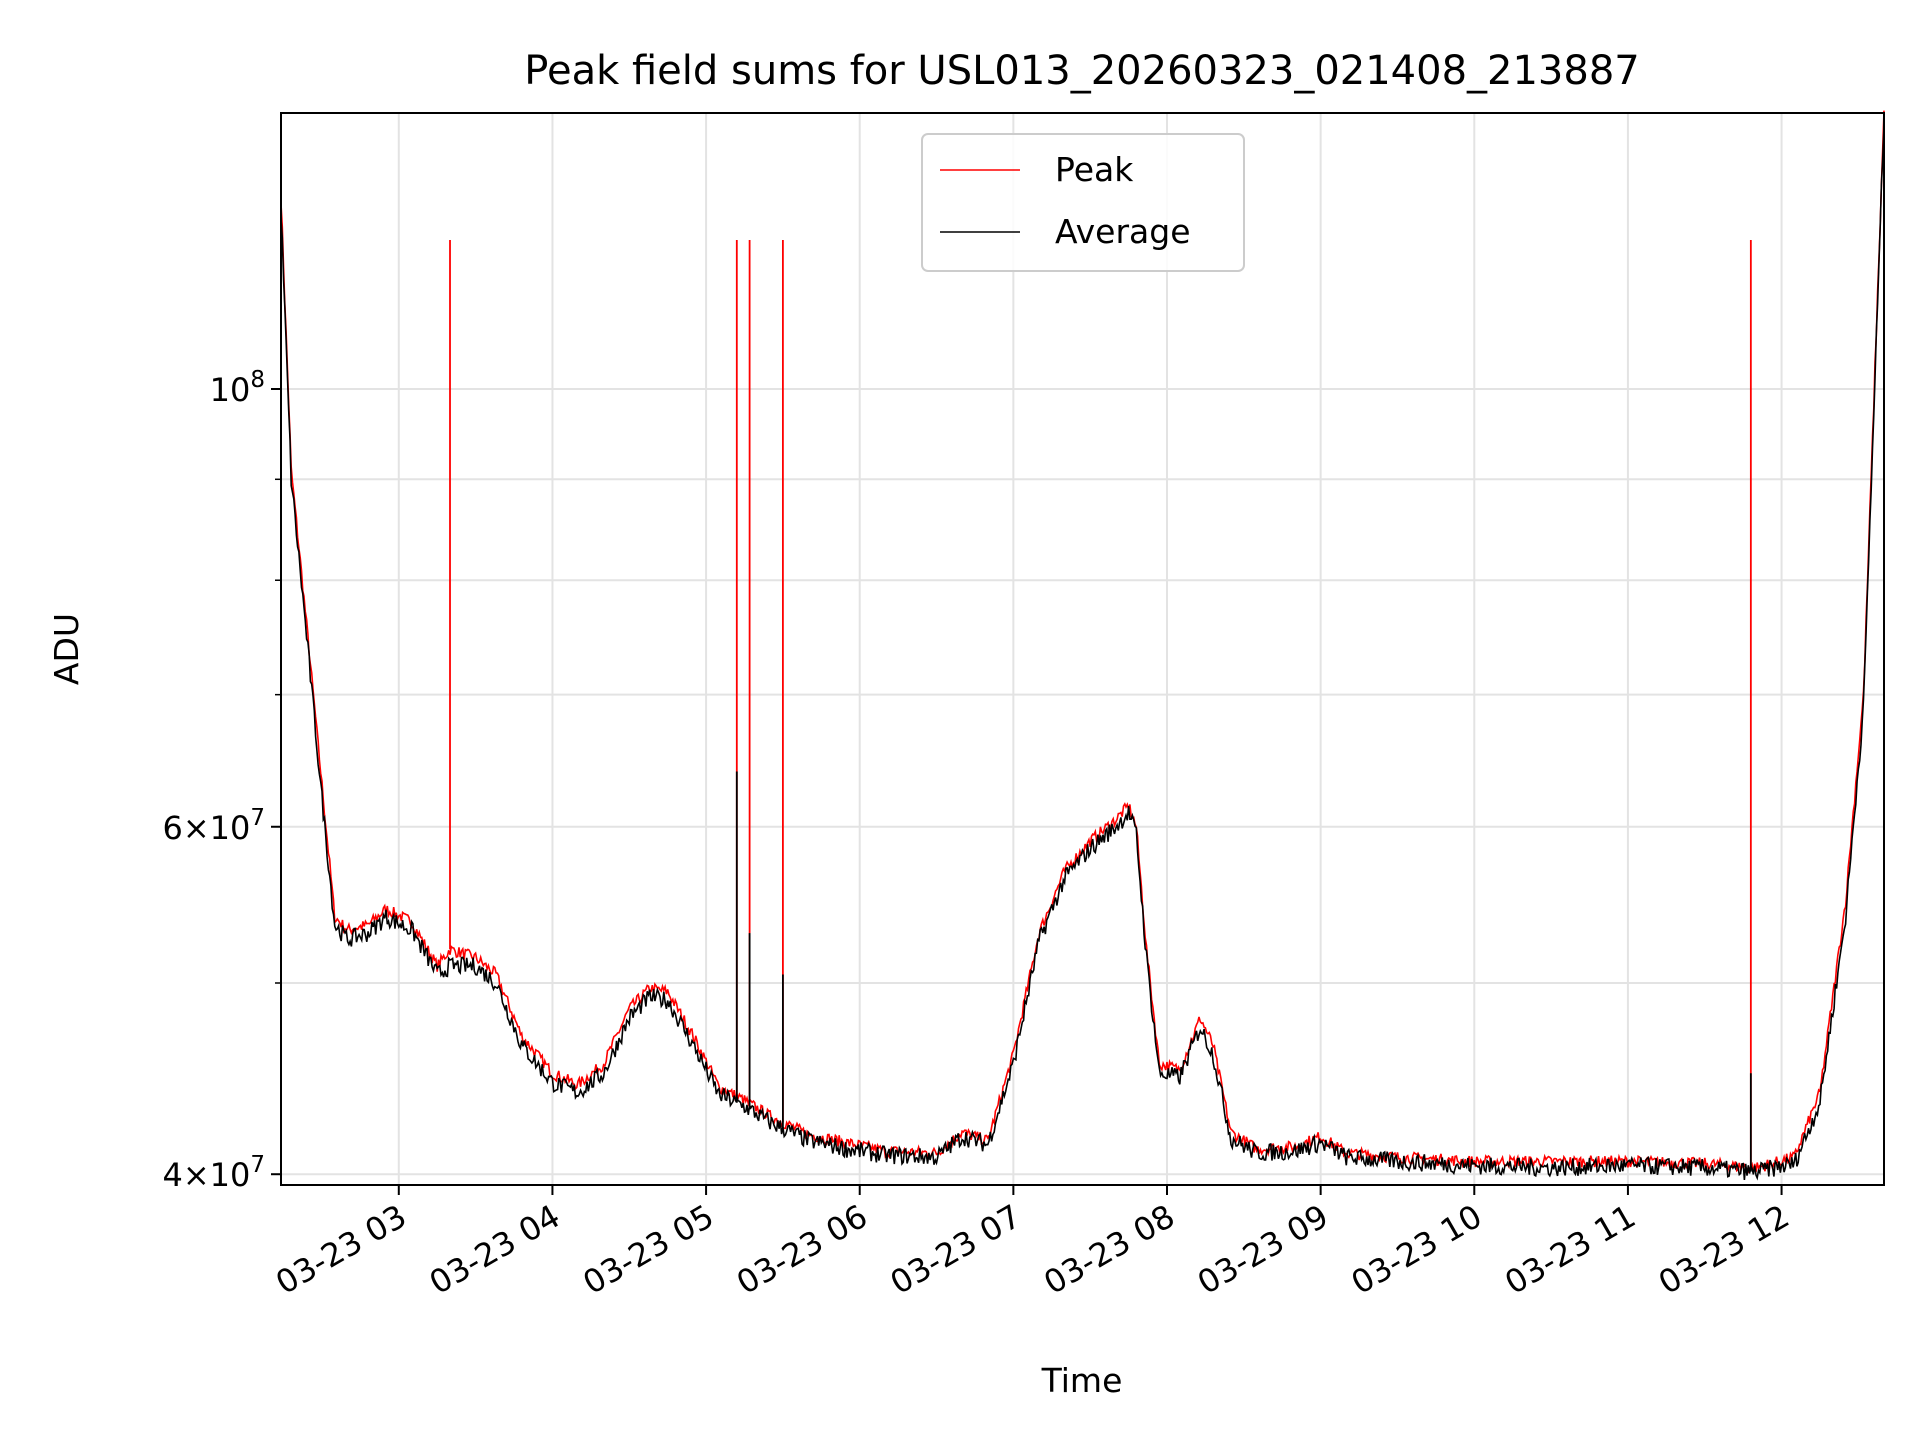 This screenshot has width=1920, height=1440. Describe the element at coordinates (1094, 169) in the screenshot. I see `legend-label-peak: Peak` at that location.